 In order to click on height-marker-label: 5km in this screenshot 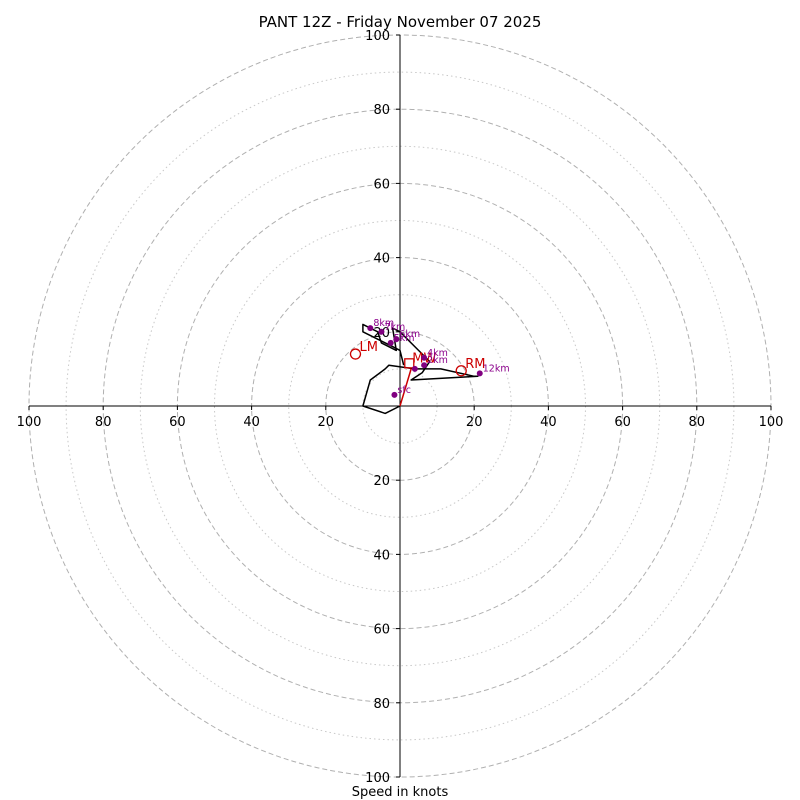, I will do `click(404, 338)`.